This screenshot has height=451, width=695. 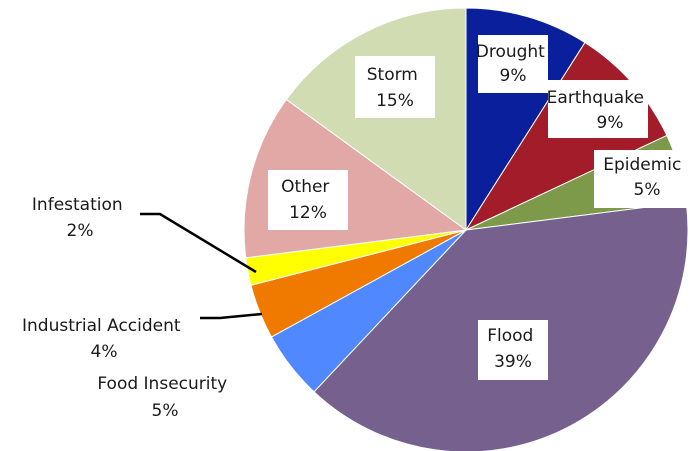 I want to click on label-box-other, so click(x=308, y=200).